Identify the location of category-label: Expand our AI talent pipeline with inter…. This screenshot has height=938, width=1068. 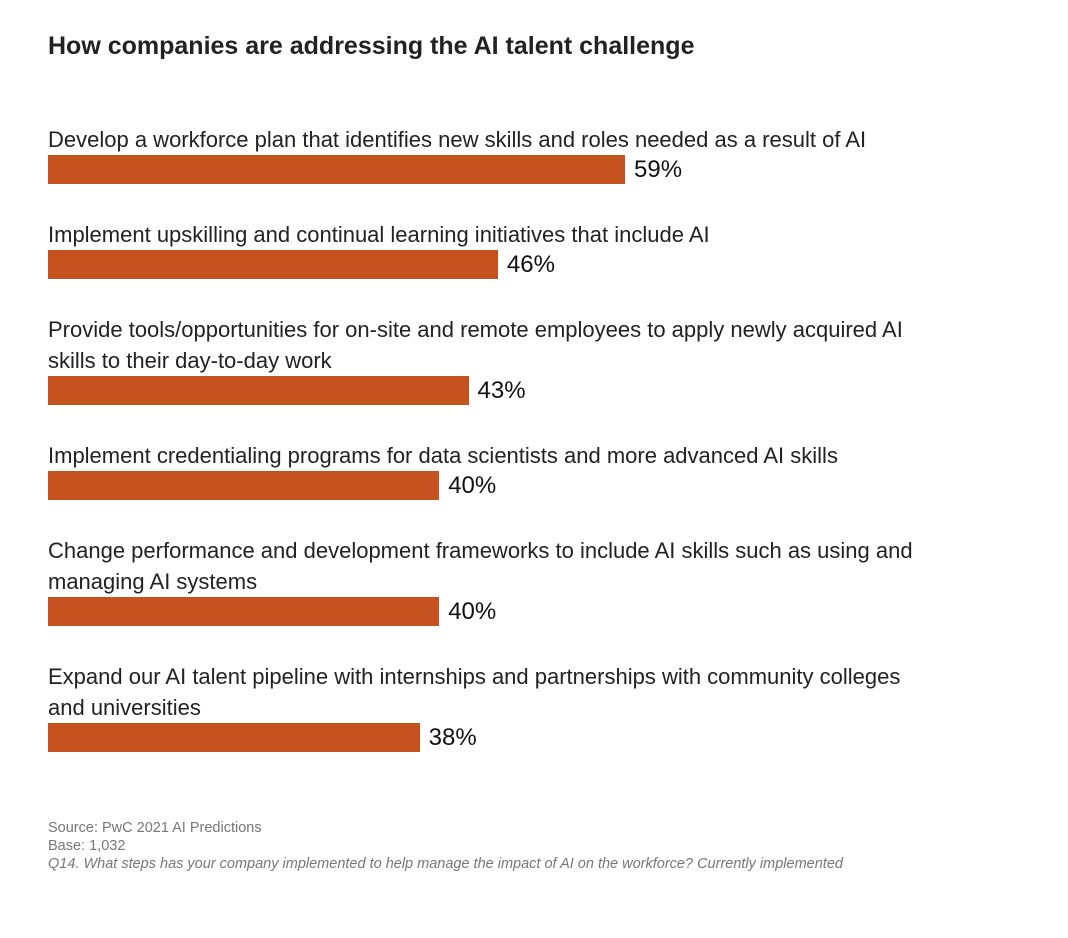
(474, 676).